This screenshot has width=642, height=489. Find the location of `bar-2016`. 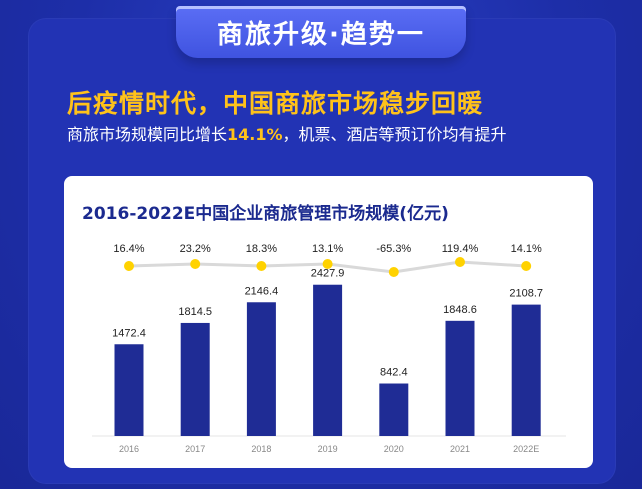

bar-2016 is located at coordinates (129, 390).